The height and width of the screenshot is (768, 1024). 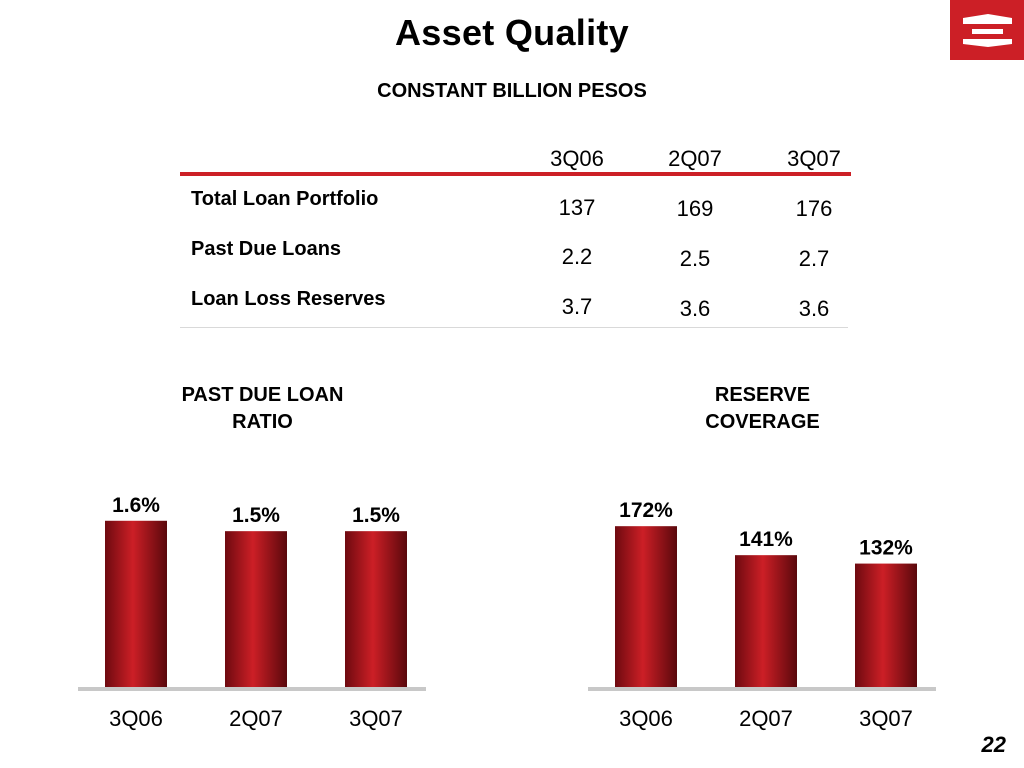 What do you see at coordinates (136, 505) in the screenshot?
I see `data-label: 1.6%` at bounding box center [136, 505].